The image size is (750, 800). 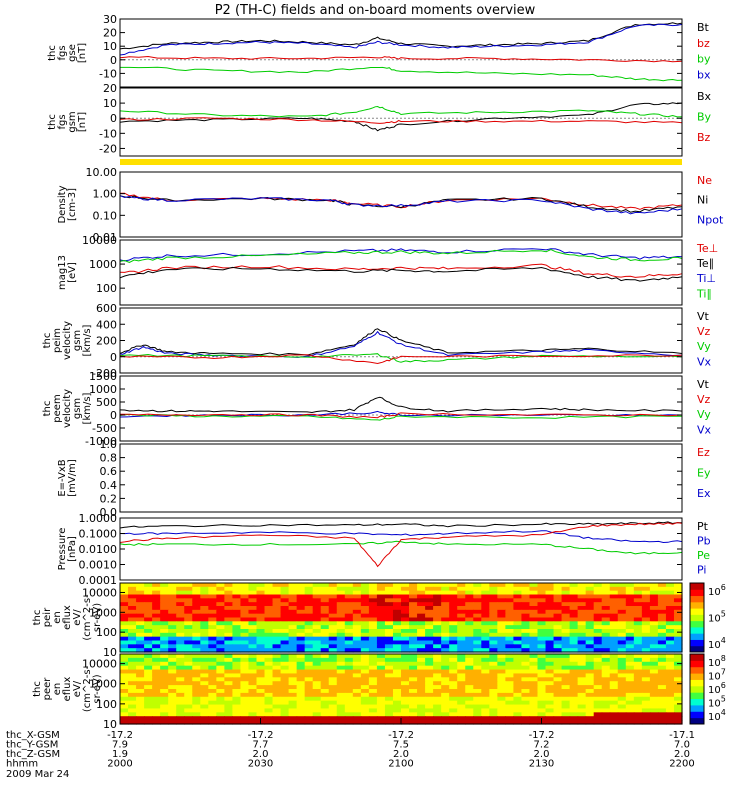 I want to click on series-line-Vx, so click(x=401, y=344).